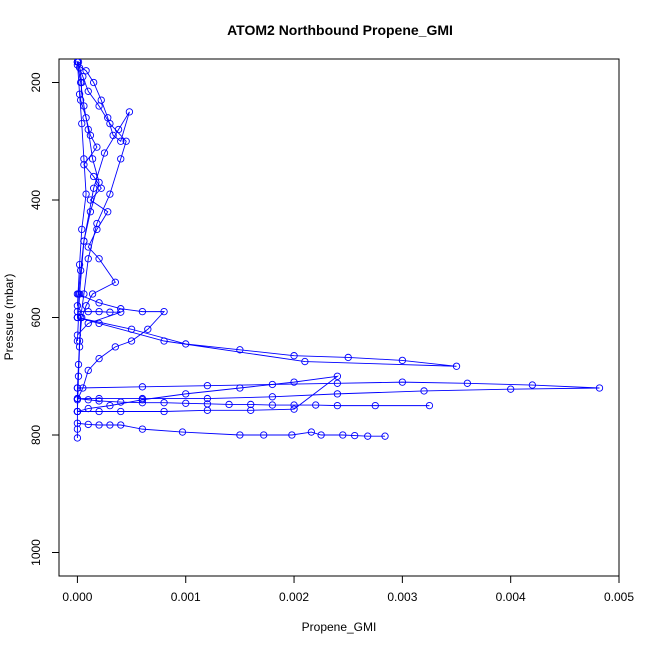 The width and height of the screenshot is (650, 650). Describe the element at coordinates (36, 552) in the screenshot. I see `y-tick-label: 1000` at that location.